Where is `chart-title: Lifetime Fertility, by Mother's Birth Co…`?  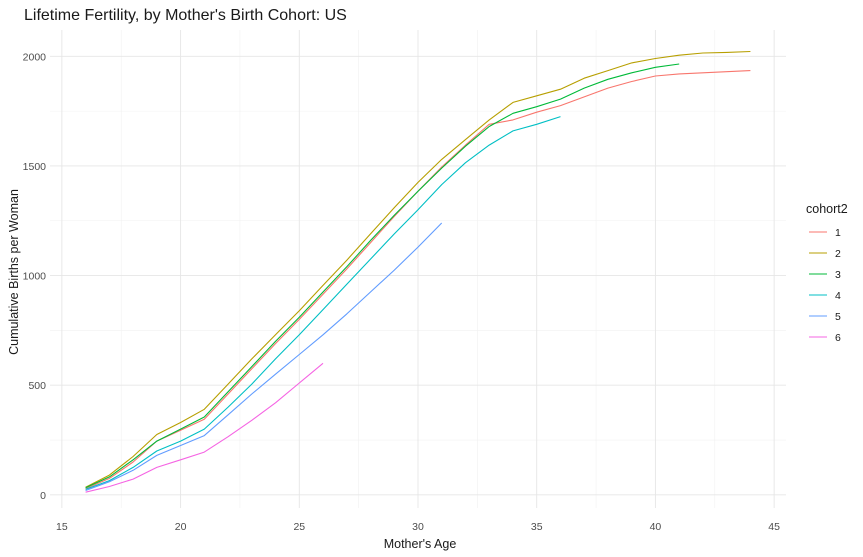
chart-title: Lifetime Fertility, by Mother's Birth Co… is located at coordinates (185, 15).